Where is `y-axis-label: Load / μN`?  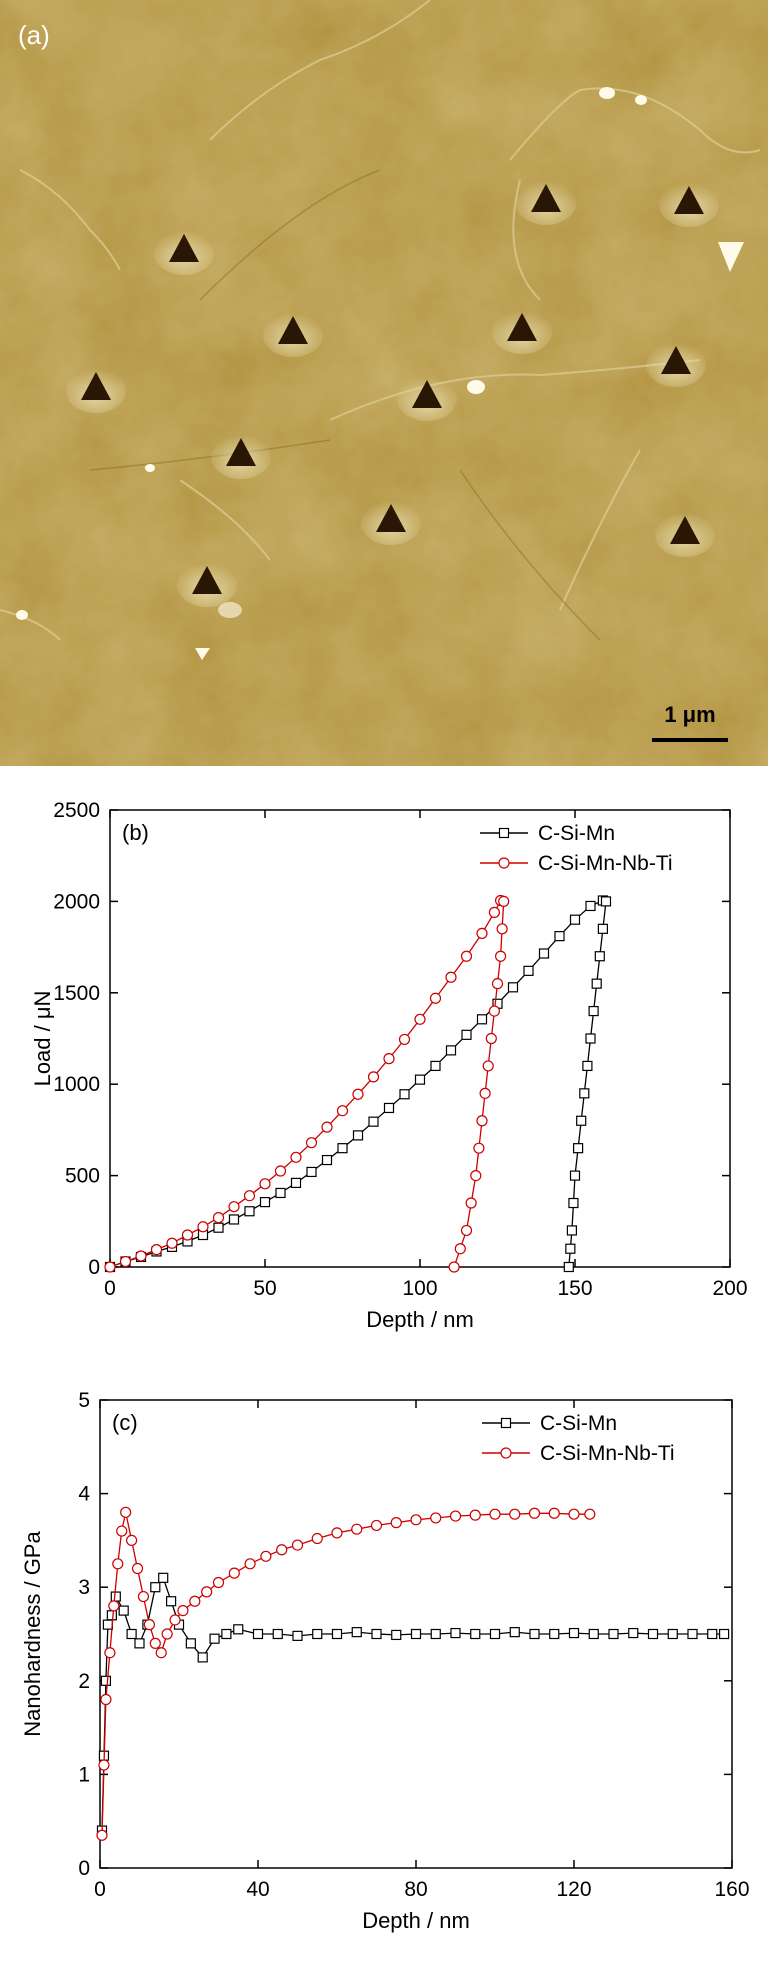 y-axis-label: Load / μN is located at coordinates (42, 1039).